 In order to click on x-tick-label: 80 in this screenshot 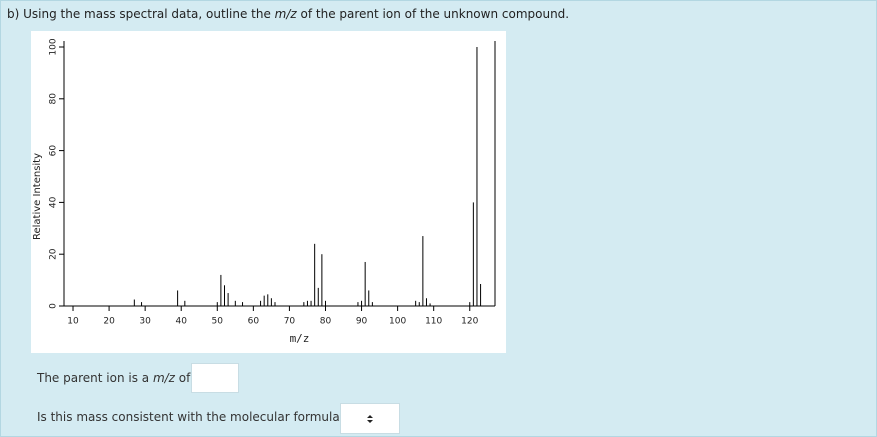, I will do `click(326, 322)`.